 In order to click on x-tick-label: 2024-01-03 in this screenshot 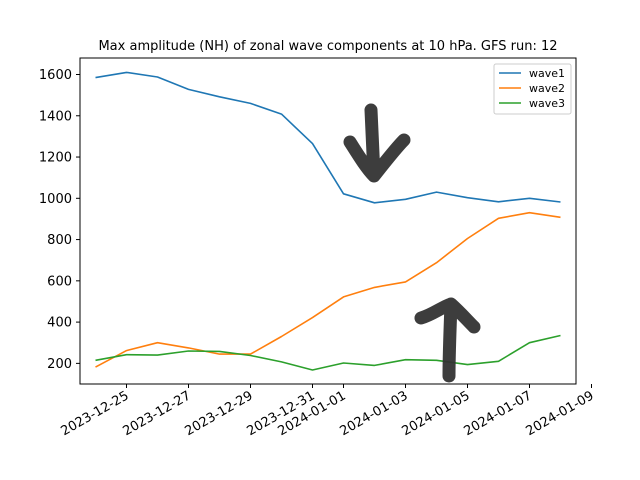, I will do `click(374, 413)`.